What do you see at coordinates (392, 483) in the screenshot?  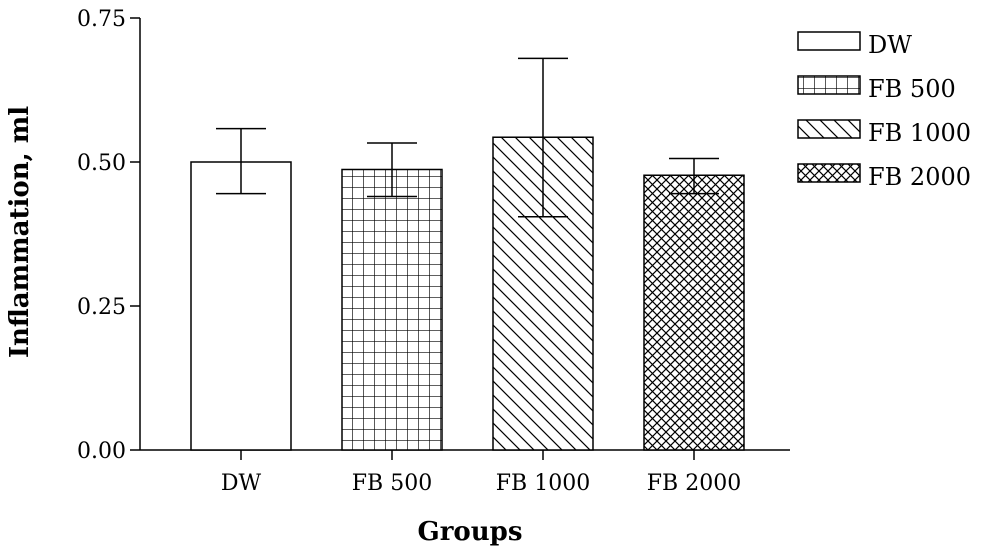 I see `x-tick-label: FB 500` at bounding box center [392, 483].